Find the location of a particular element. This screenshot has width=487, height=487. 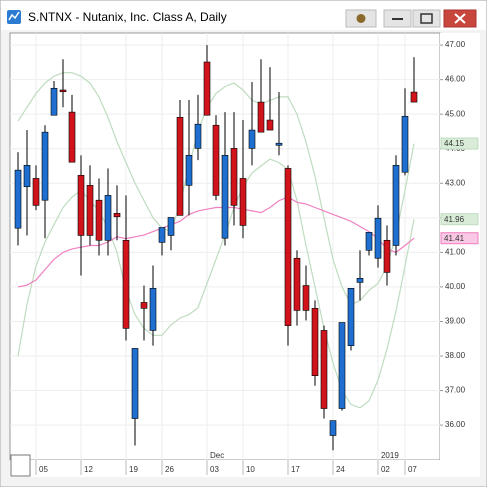

link-dot is located at coordinates (361, 18).